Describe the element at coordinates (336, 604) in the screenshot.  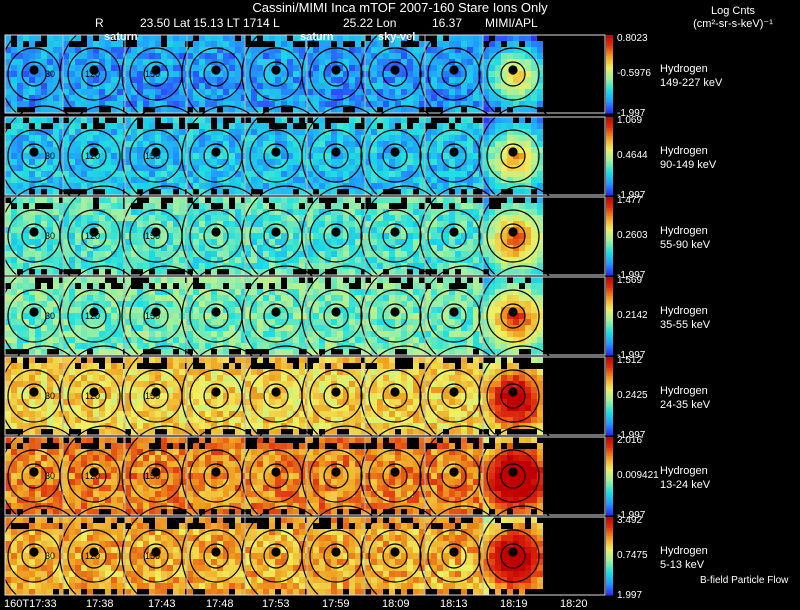
I see `x-tick-label: 17:59` at that location.